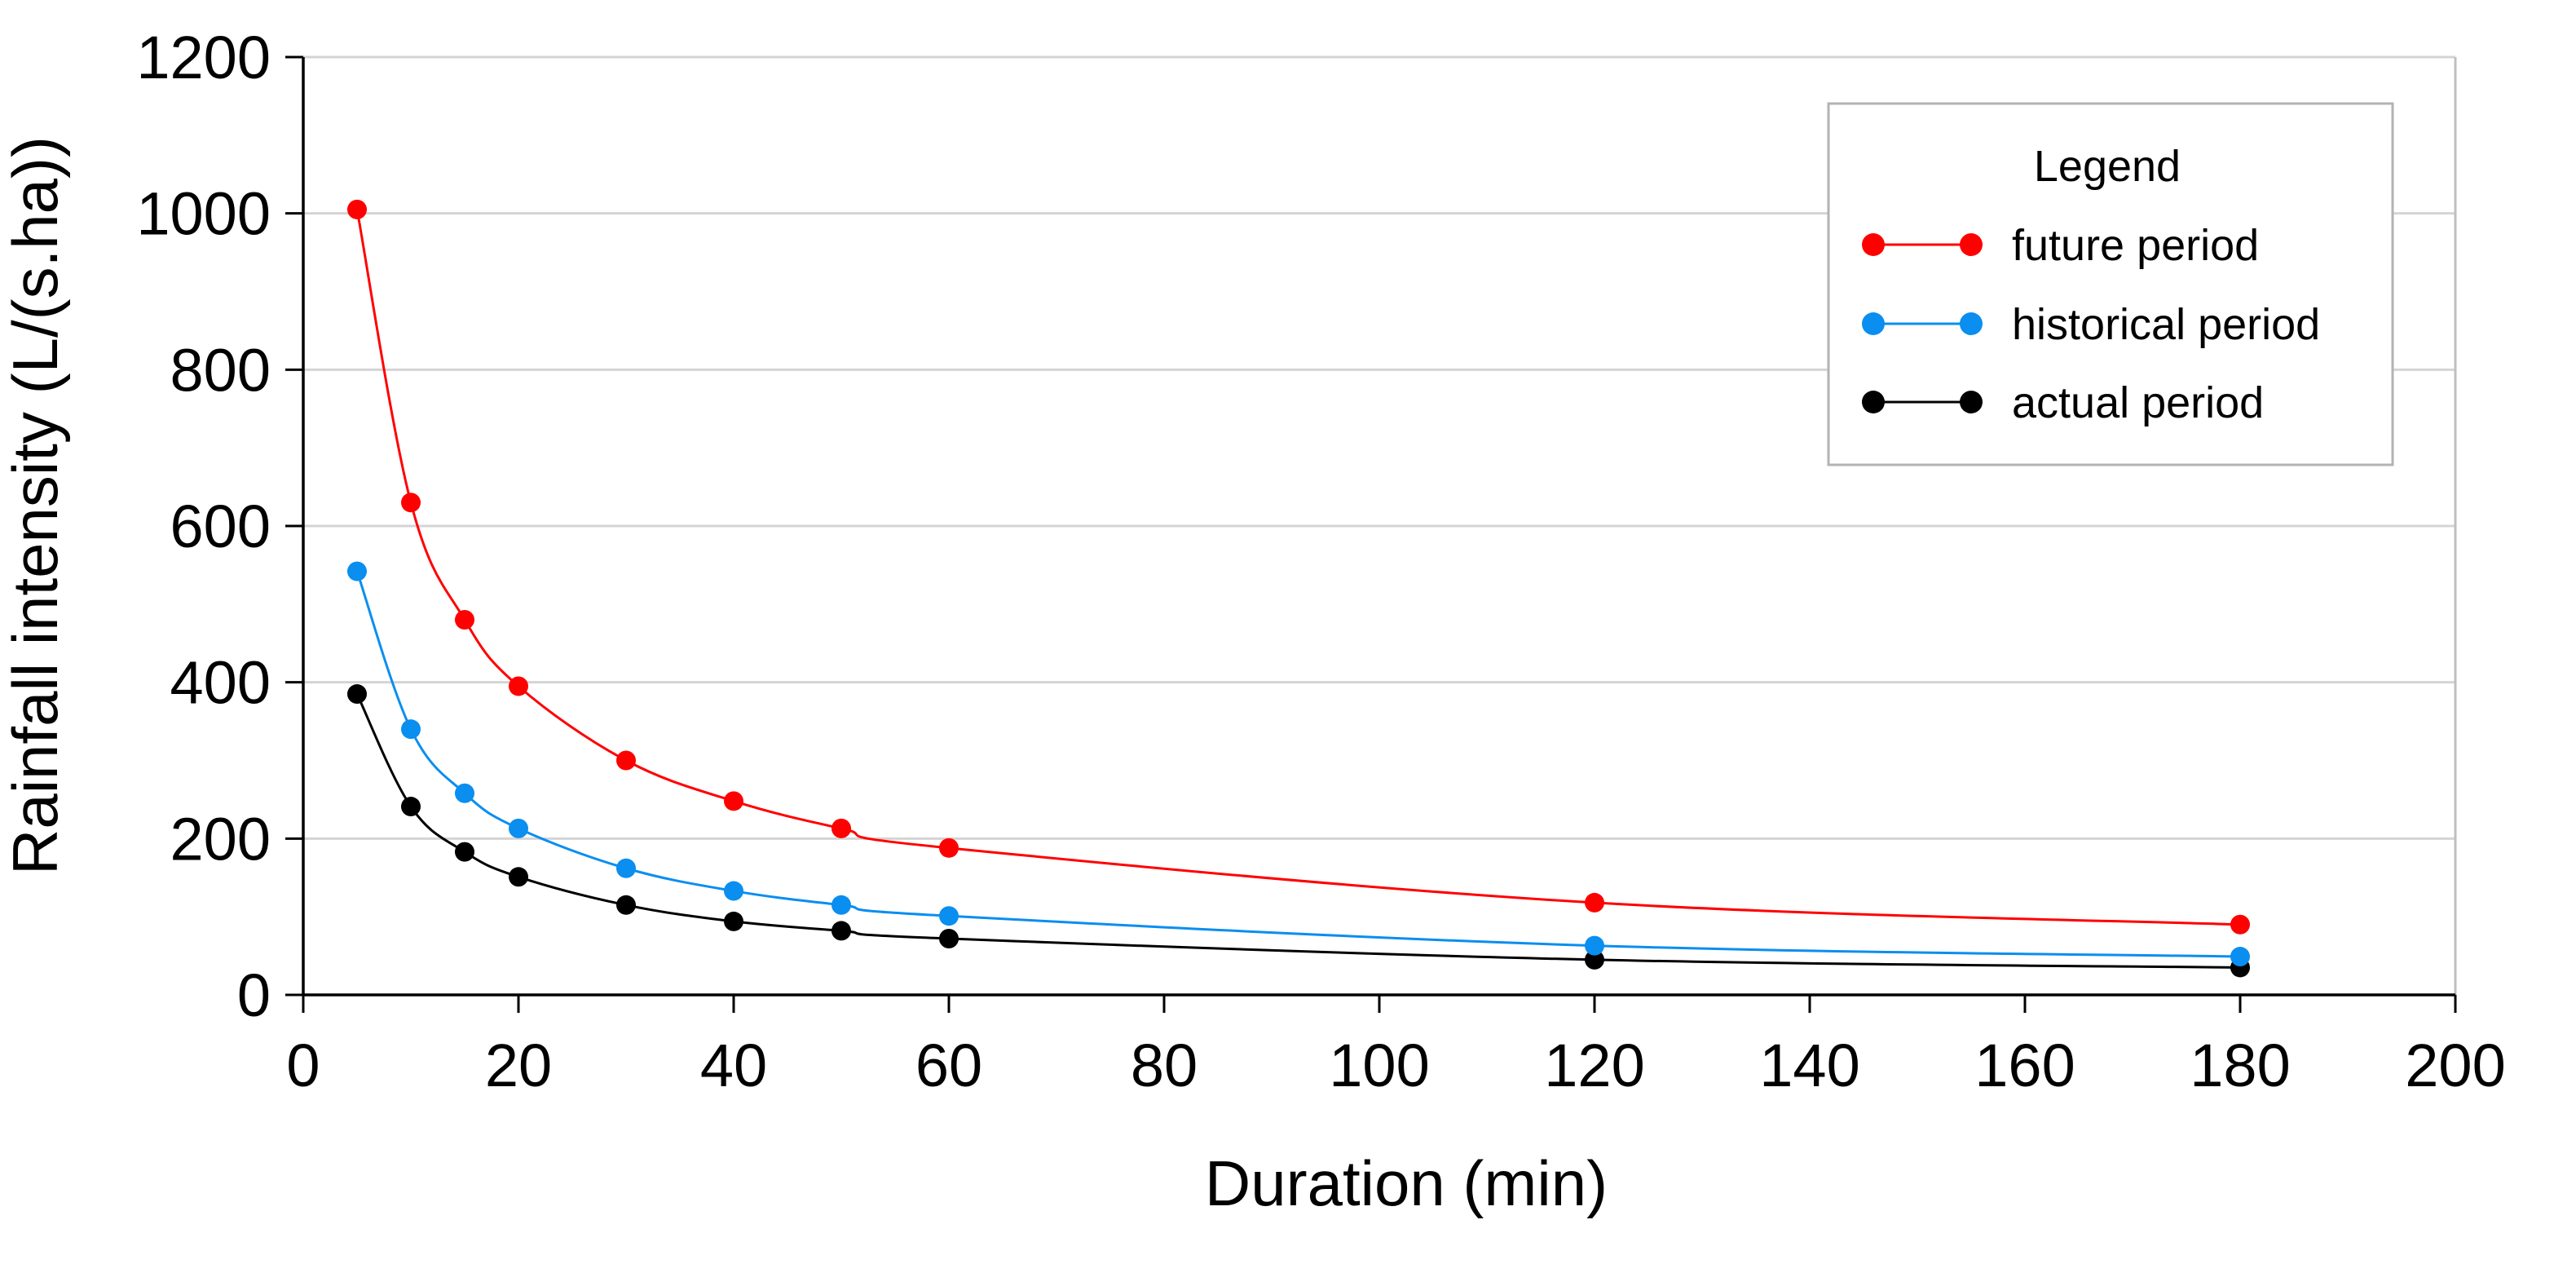 Image resolution: width=2576 pixels, height=1264 pixels. Describe the element at coordinates (1164, 1065) in the screenshot. I see `x-tick-label: 80` at that location.